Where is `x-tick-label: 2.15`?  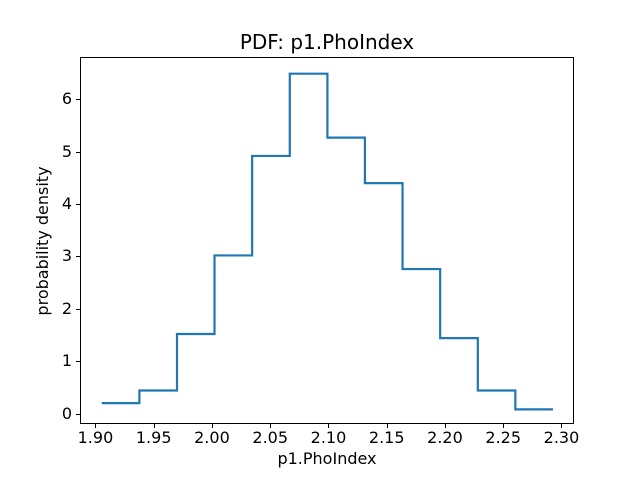
x-tick-label: 2.15 is located at coordinates (386, 437).